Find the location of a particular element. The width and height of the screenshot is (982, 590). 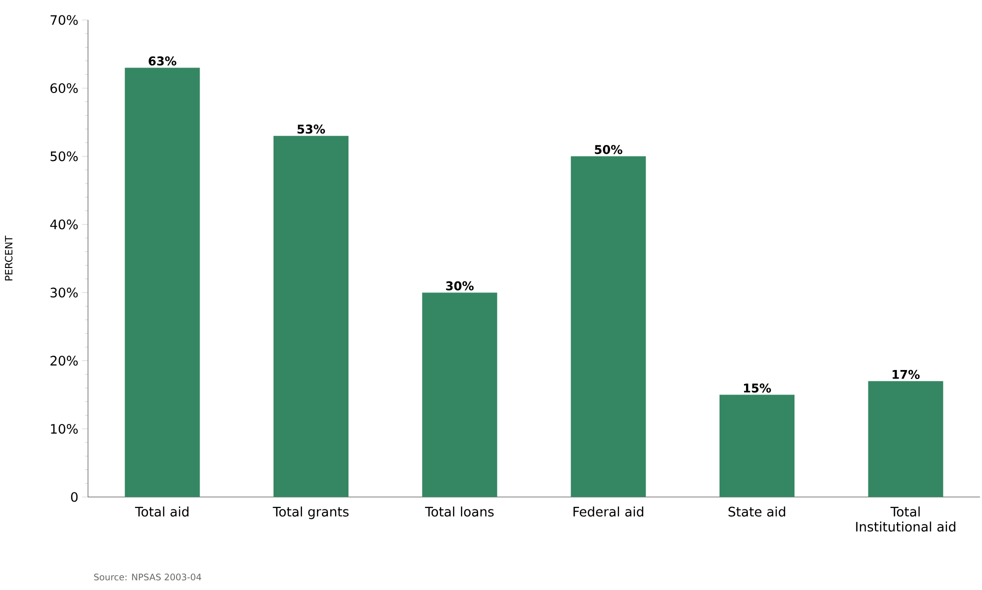

x-tick-label: Total Institutional aid is located at coordinates (906, 519).